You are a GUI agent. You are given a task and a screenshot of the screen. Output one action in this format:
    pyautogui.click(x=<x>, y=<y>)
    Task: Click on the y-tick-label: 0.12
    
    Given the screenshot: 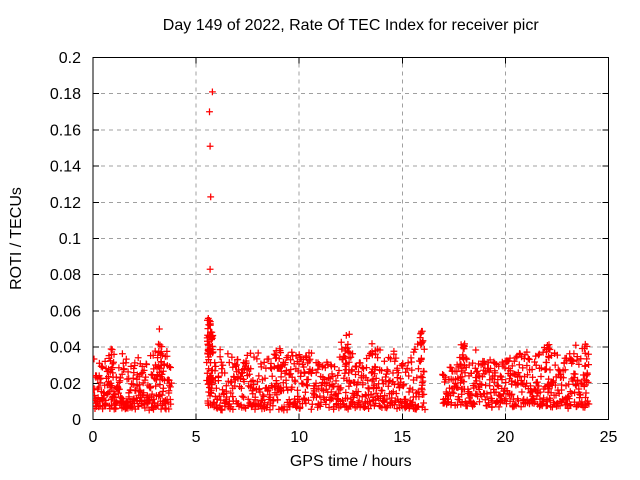 What is the action you would take?
    pyautogui.click(x=65, y=203)
    